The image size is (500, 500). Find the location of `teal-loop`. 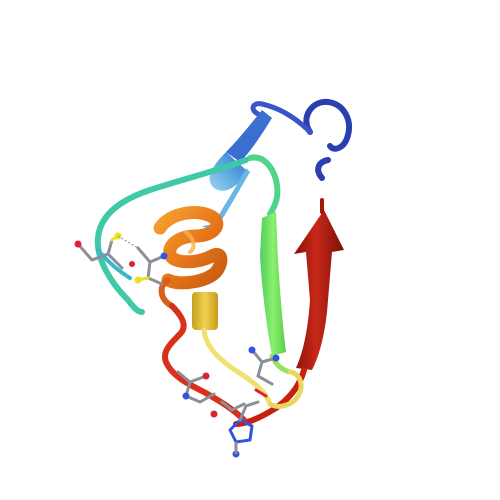

teal-loop is located at coordinates (187, 234).